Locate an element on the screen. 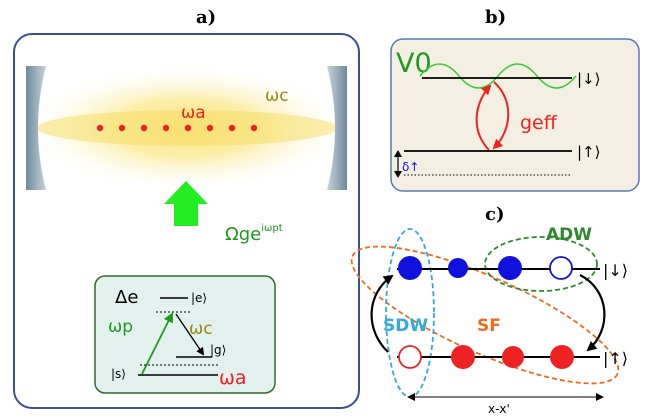  panel-b-frame is located at coordinates (515, 115).